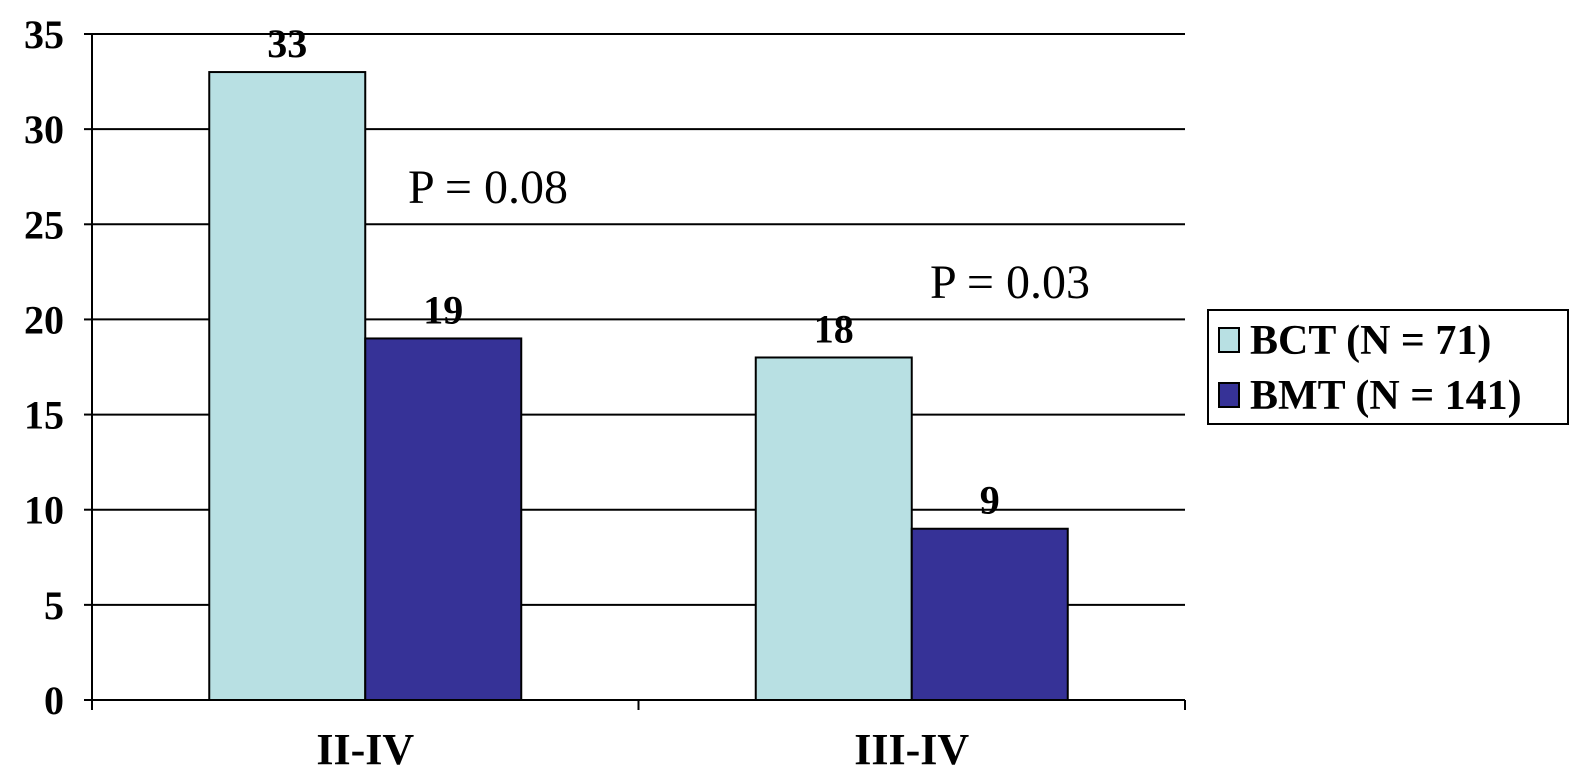 The image size is (1584, 779). I want to click on legend-swatch-bct, so click(1229, 340).